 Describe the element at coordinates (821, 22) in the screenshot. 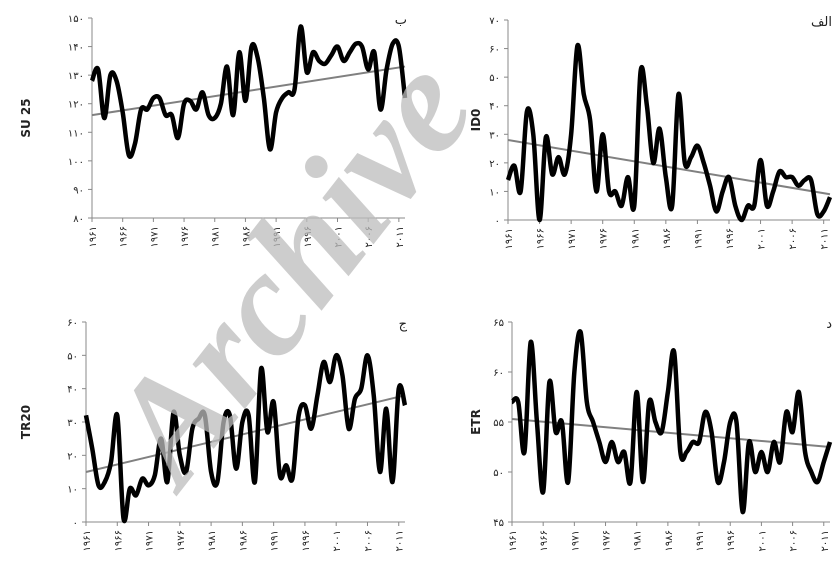

I see `panel-label: الف` at that location.